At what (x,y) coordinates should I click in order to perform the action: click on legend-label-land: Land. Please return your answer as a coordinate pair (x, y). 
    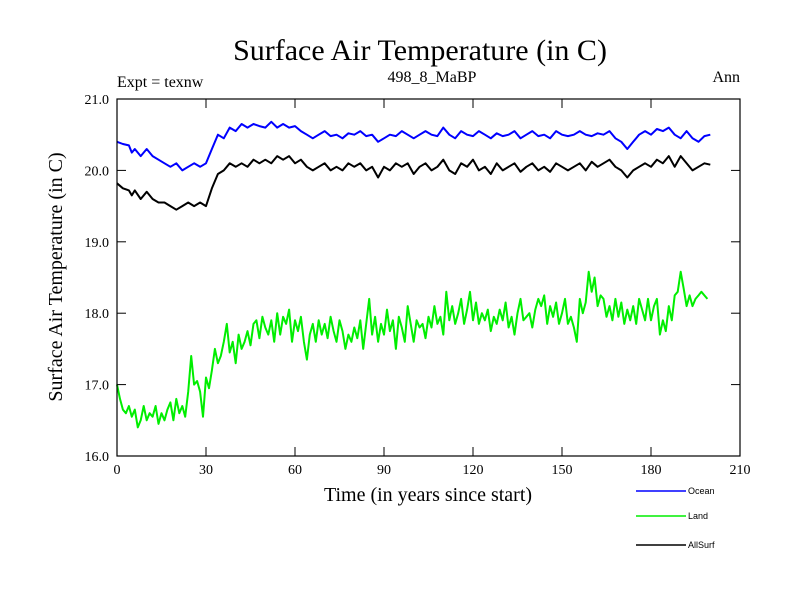
    Looking at the image, I should click on (698, 516).